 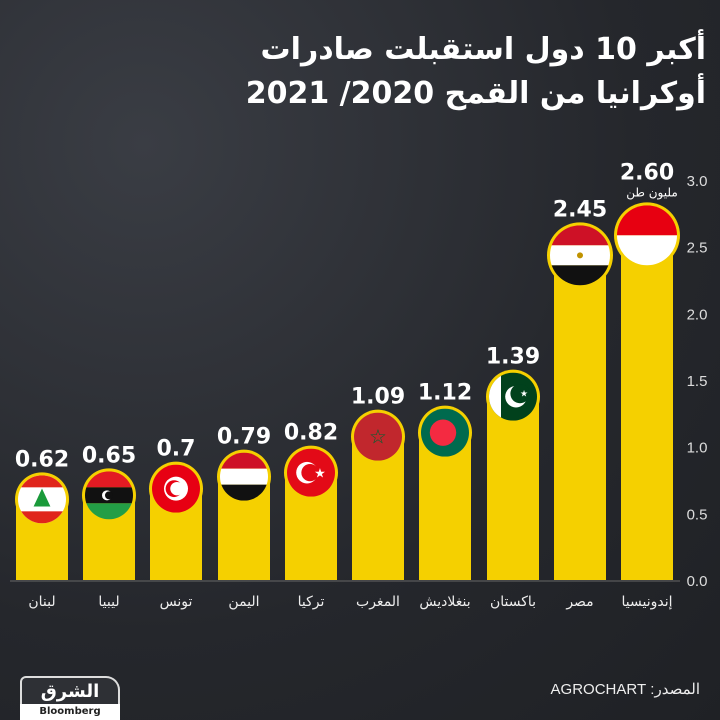 I want to click on value-label: 0.79, so click(x=244, y=437).